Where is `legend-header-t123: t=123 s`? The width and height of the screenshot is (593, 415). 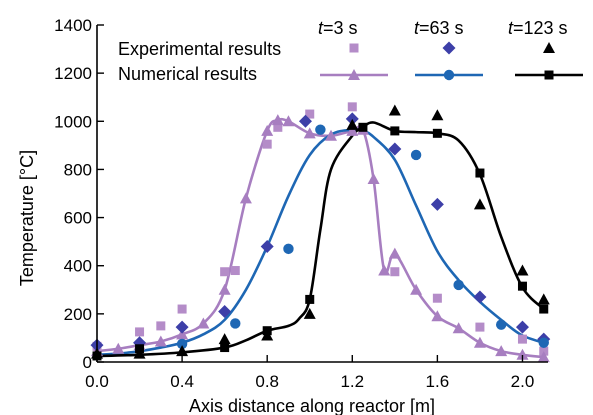 legend-header-t123: t=123 s is located at coordinates (538, 28).